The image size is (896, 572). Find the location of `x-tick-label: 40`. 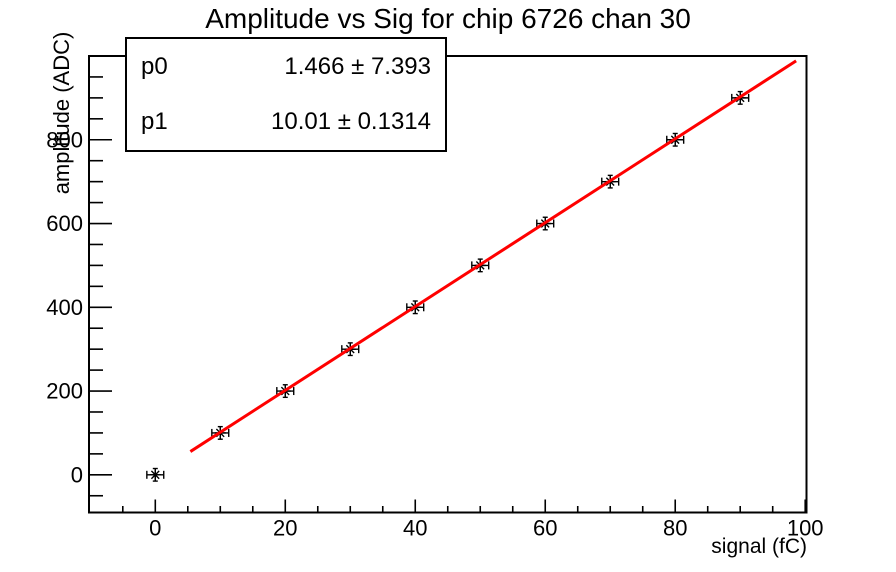

x-tick-label: 40 is located at coordinates (415, 528).